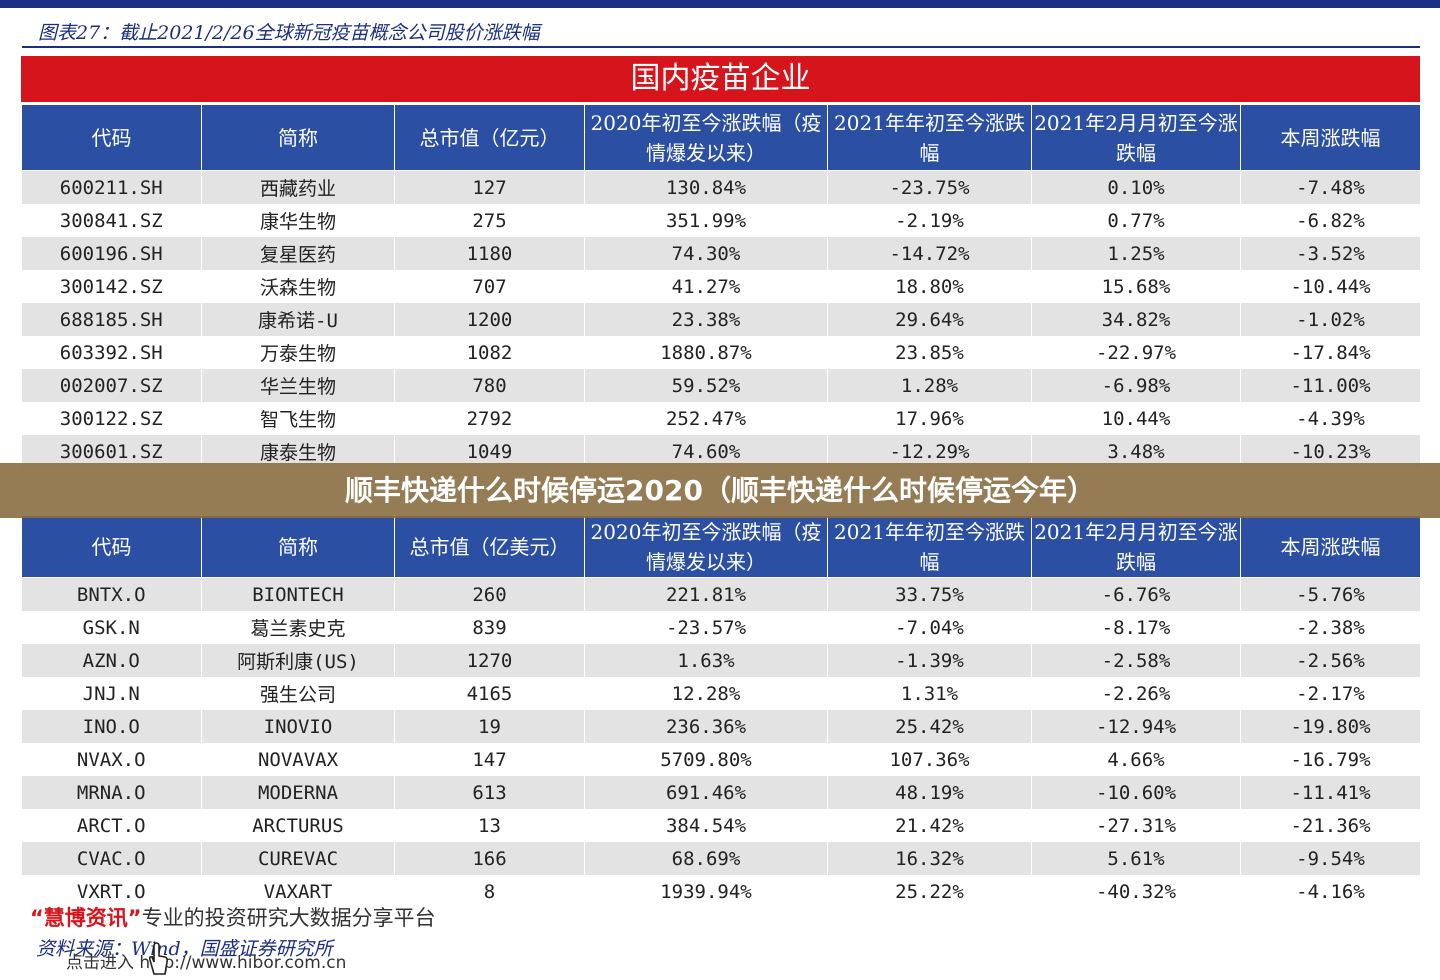 This screenshot has width=1440, height=980. What do you see at coordinates (111, 891) in the screenshot?
I see `cell-code: VXRT.O` at bounding box center [111, 891].